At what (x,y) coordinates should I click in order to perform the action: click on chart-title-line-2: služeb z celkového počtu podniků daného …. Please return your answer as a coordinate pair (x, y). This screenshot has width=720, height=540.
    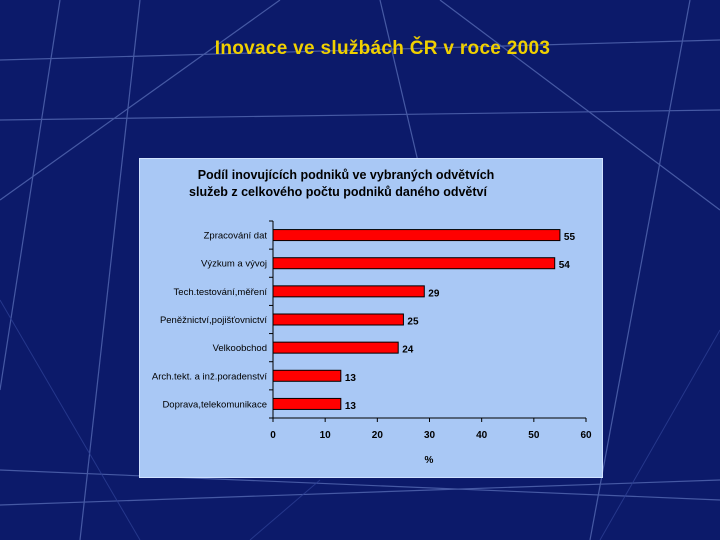
    Looking at the image, I should click on (338, 192).